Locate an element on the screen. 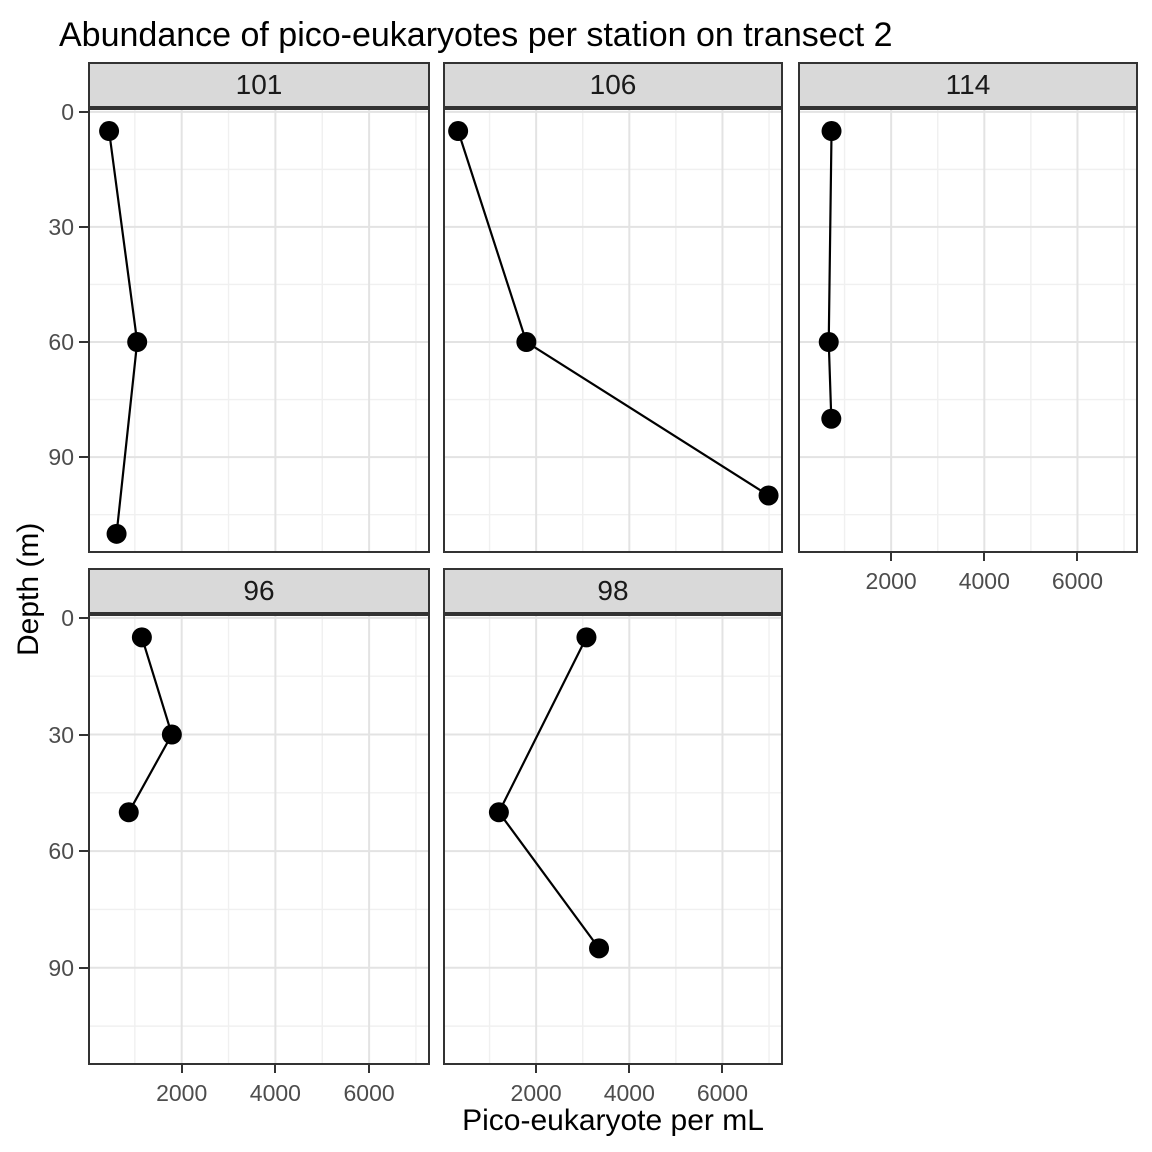  y-axis-title: Depth (m) is located at coordinates (28, 589).